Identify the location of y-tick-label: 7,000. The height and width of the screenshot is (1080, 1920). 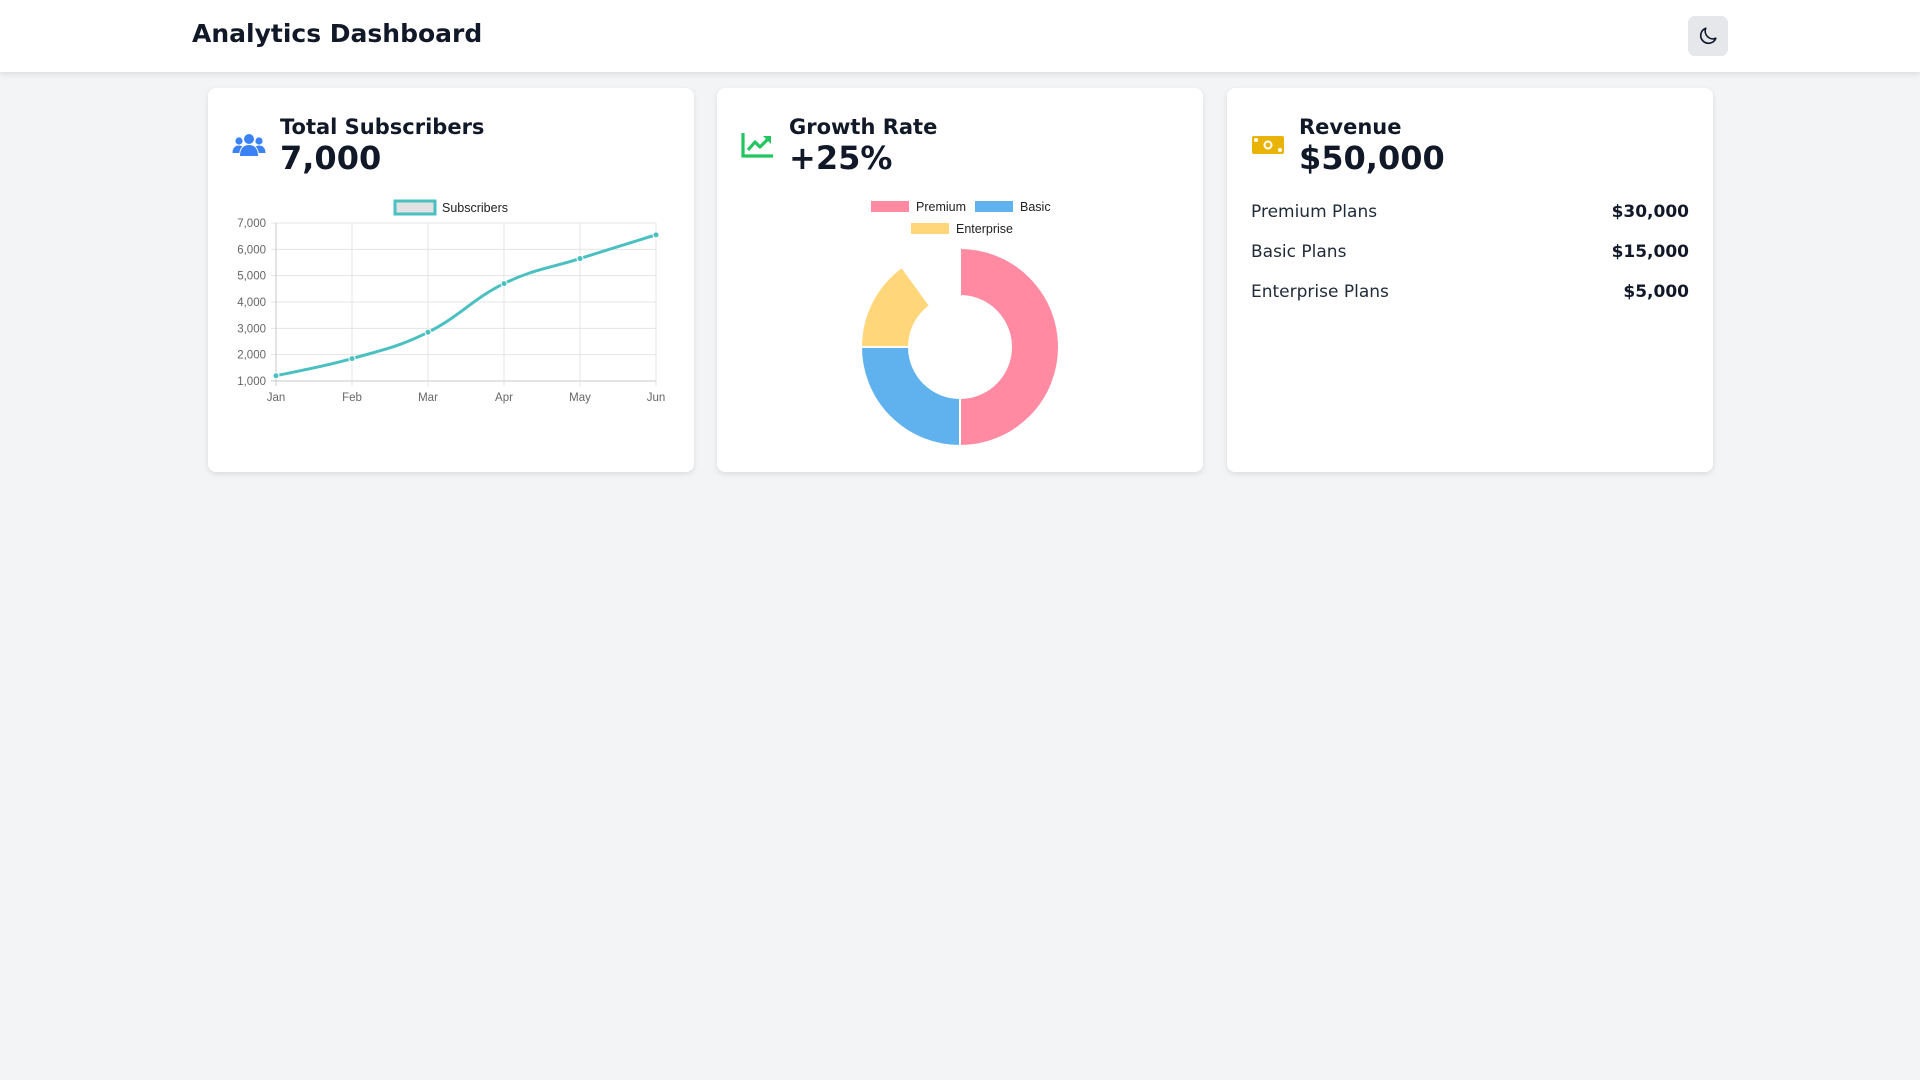
(251, 224).